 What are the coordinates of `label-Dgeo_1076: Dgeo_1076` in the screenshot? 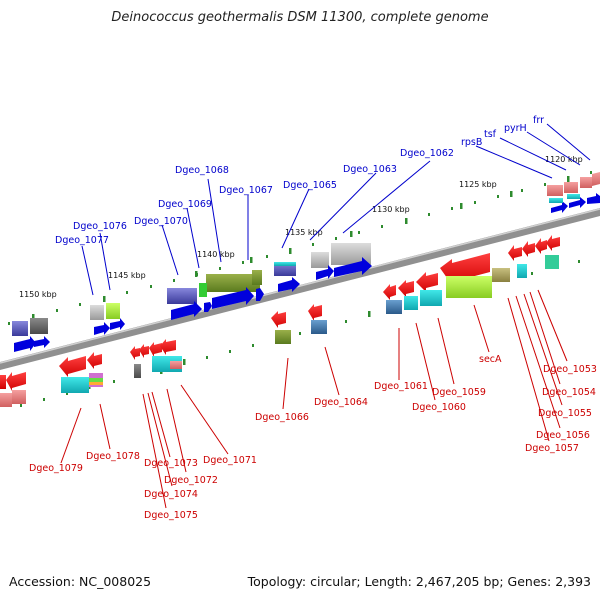 It's located at (100, 226).